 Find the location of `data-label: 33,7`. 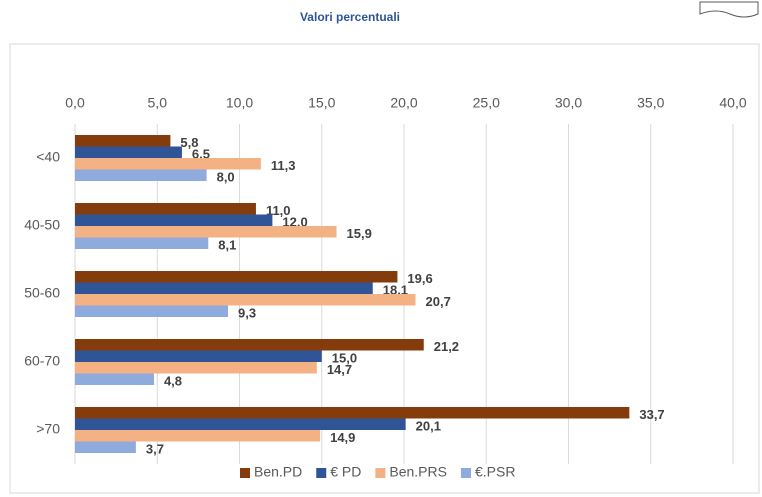

data-label: 33,7 is located at coordinates (651, 414).